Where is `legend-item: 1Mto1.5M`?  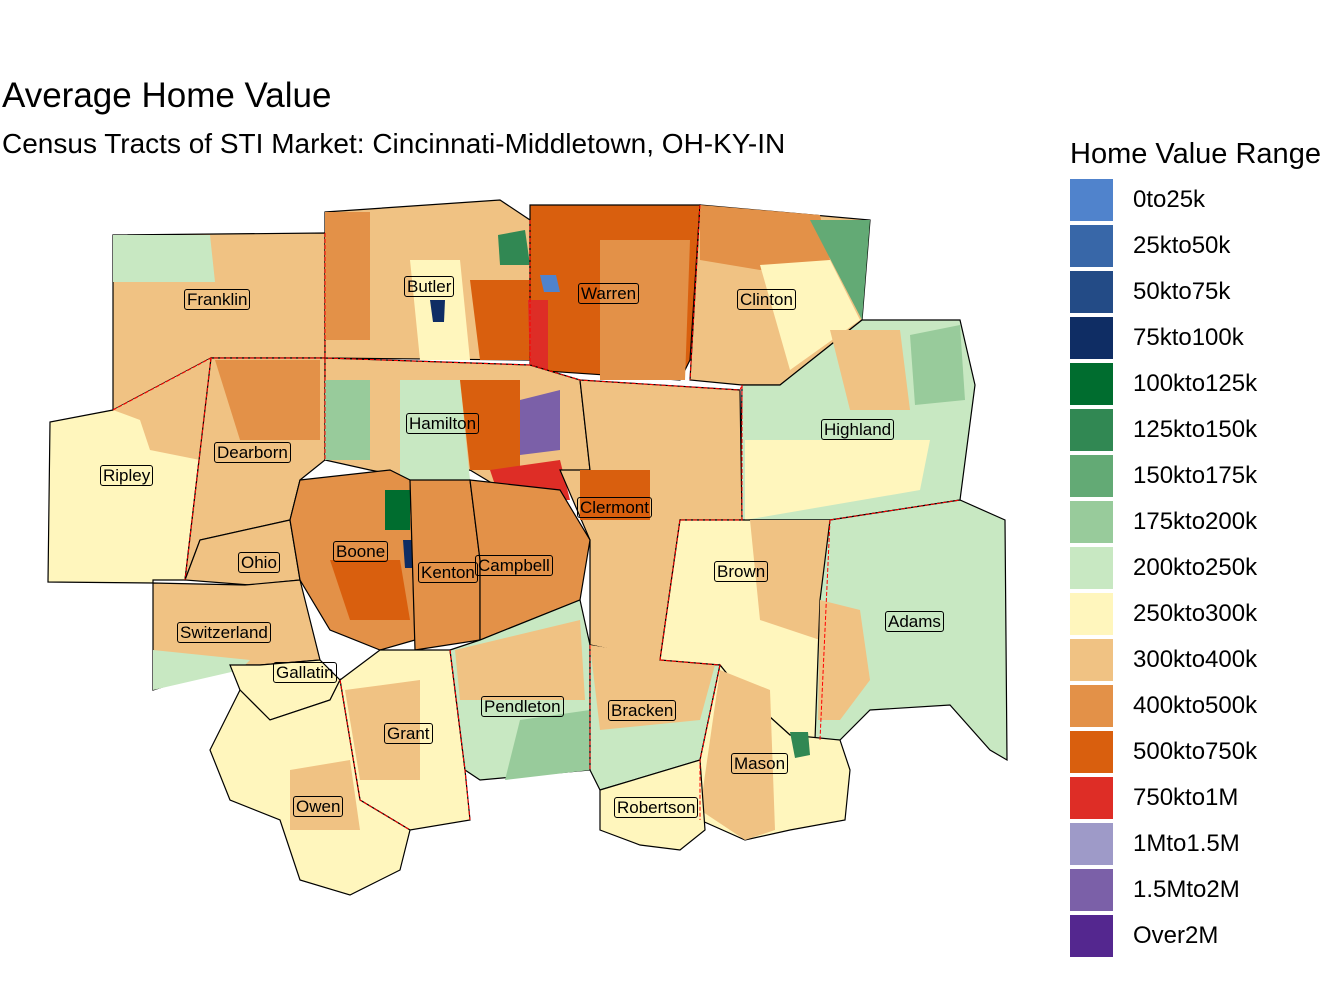 legend-item: 1Mto1.5M is located at coordinates (1195, 844).